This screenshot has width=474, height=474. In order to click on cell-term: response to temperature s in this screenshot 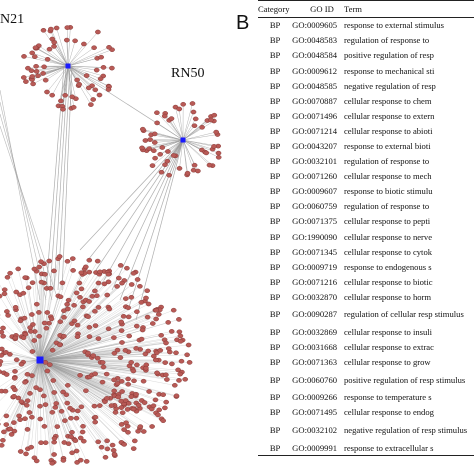, I will do `click(409, 397)`.